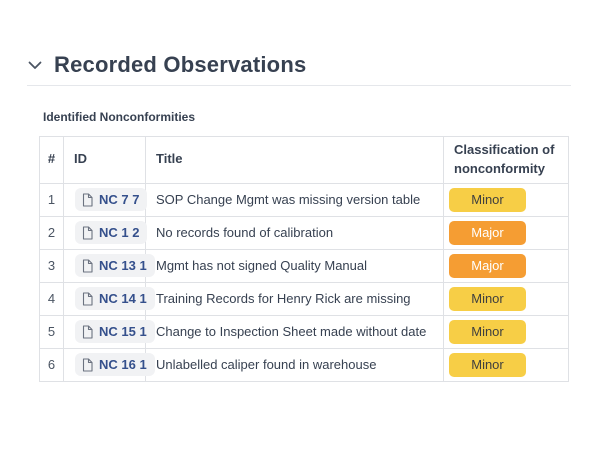 The width and height of the screenshot is (600, 450). I want to click on row-number: 6, so click(51, 364).